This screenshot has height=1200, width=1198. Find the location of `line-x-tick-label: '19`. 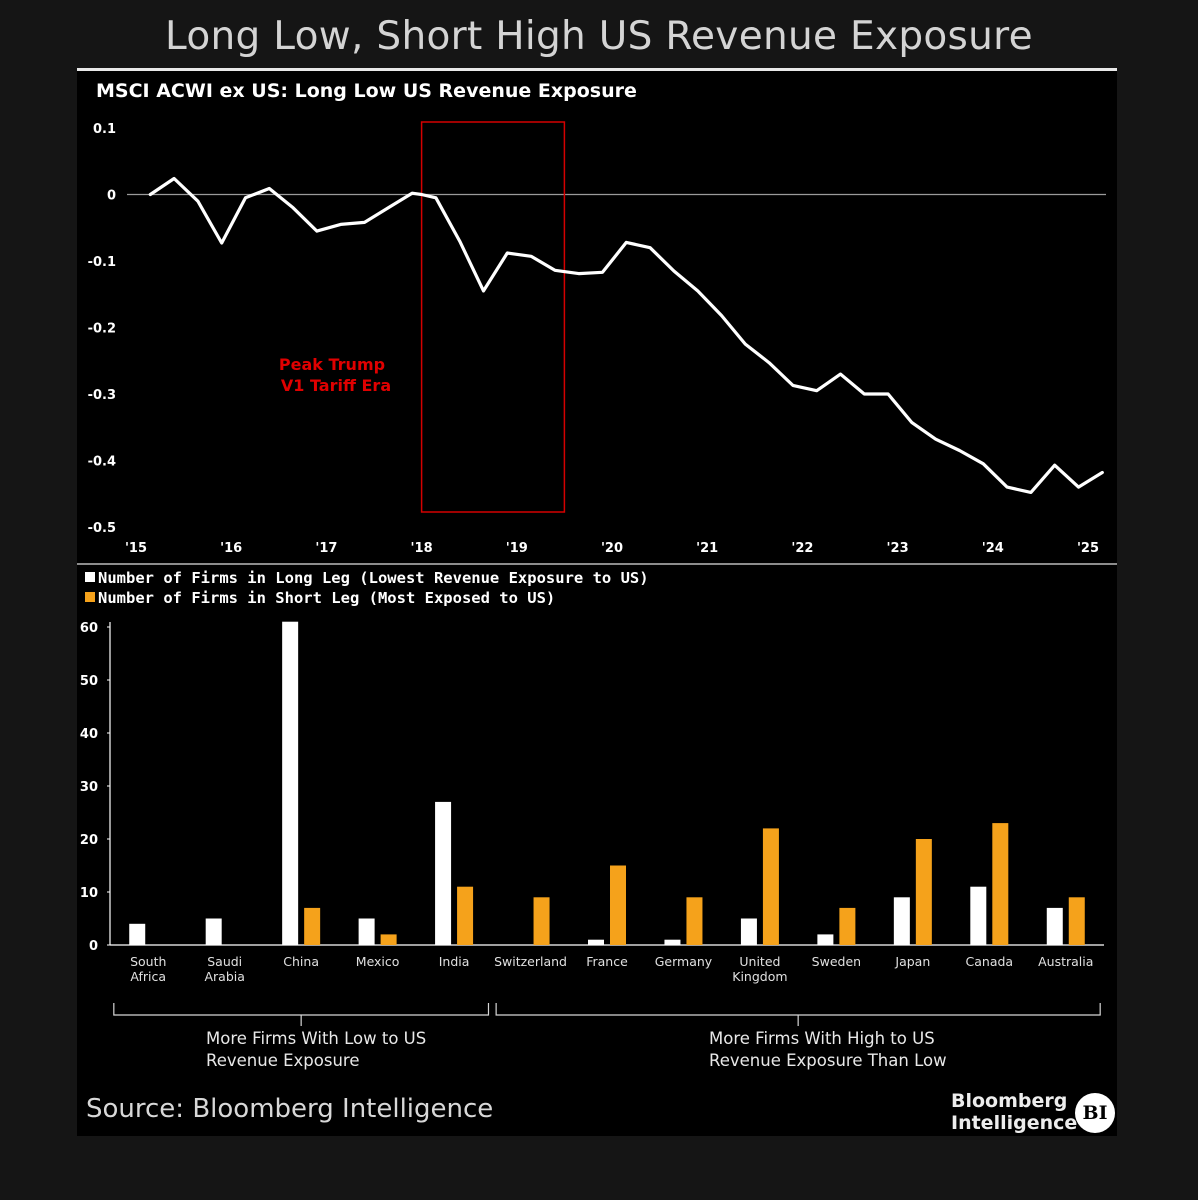

line-x-tick-label: '19 is located at coordinates (517, 548).